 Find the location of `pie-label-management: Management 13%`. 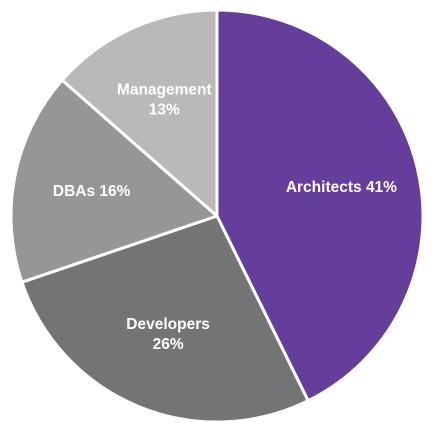

pie-label-management: Management 13% is located at coordinates (164, 100).